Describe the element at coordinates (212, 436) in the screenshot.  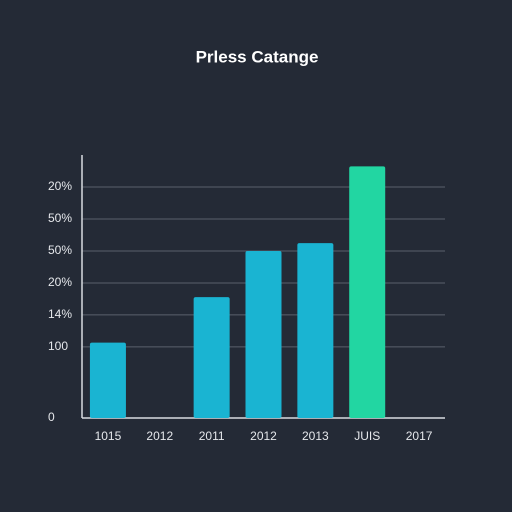
I see `x-tick-label: 2011` at that location.